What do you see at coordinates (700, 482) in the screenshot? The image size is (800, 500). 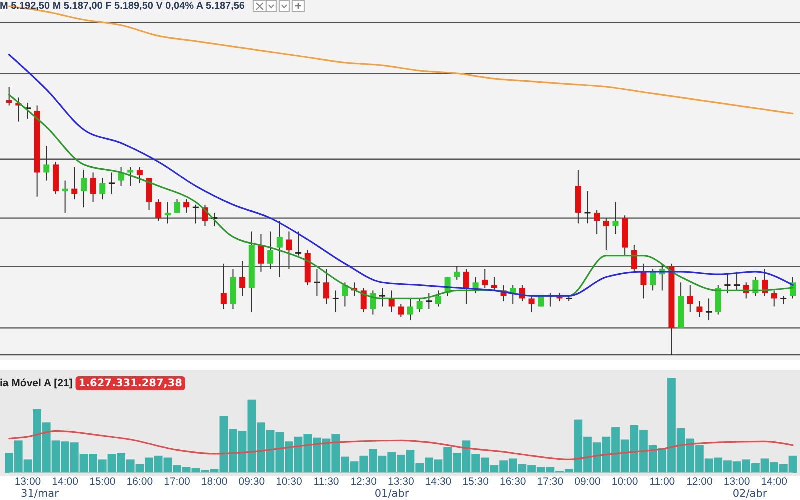 I see `x-tick-label: 12:00` at bounding box center [700, 482].